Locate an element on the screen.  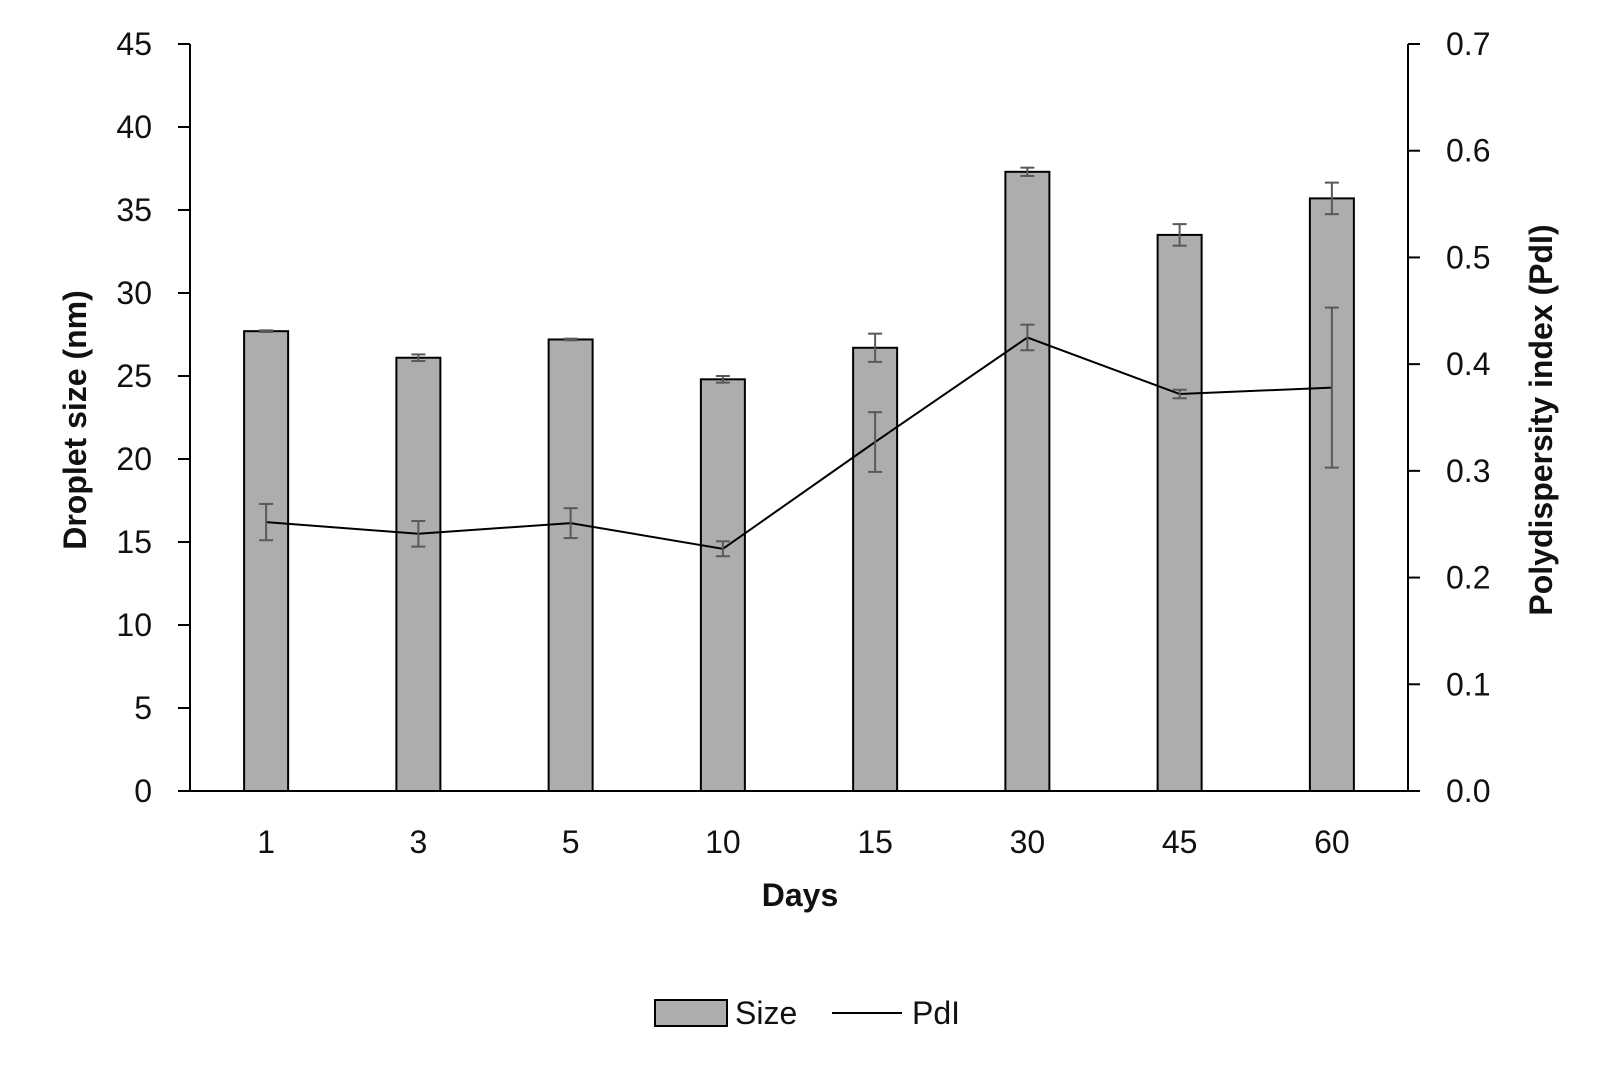
x-axis-title: Days is located at coordinates (800, 895).